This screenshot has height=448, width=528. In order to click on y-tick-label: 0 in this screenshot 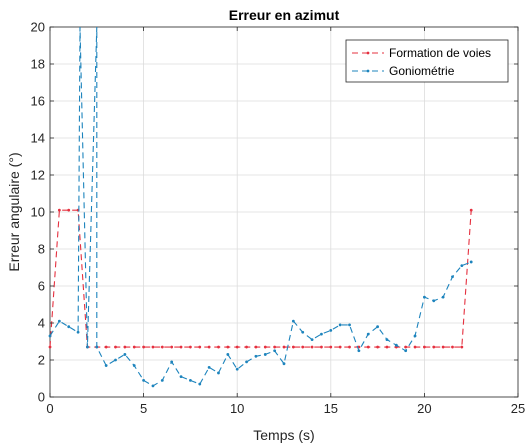, I will do `click(41, 397)`.